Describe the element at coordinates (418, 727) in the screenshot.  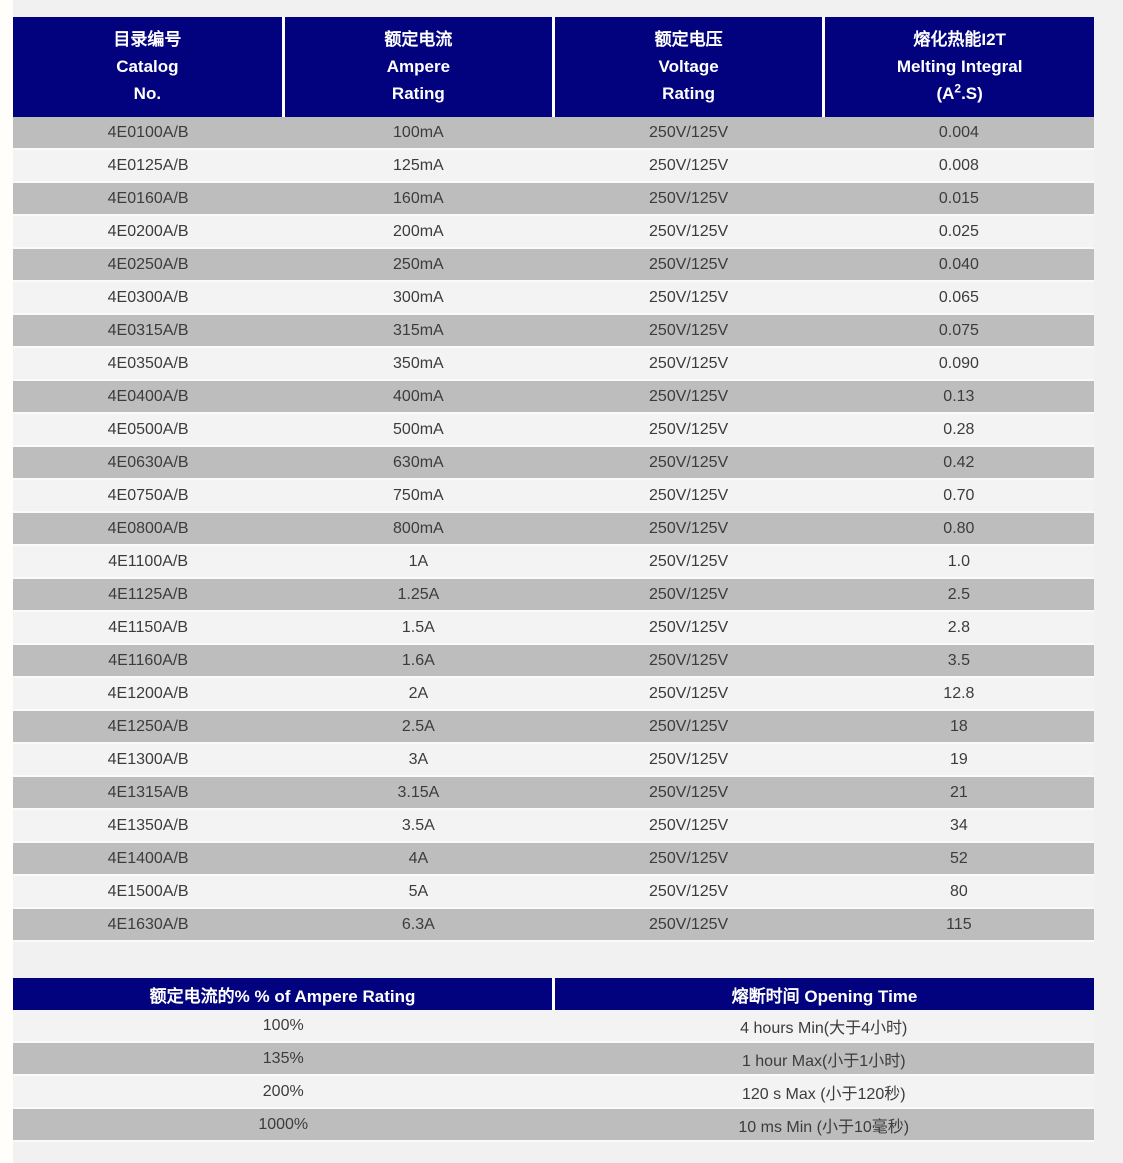
I see `ampere-rating-cell: 2.5A` at that location.